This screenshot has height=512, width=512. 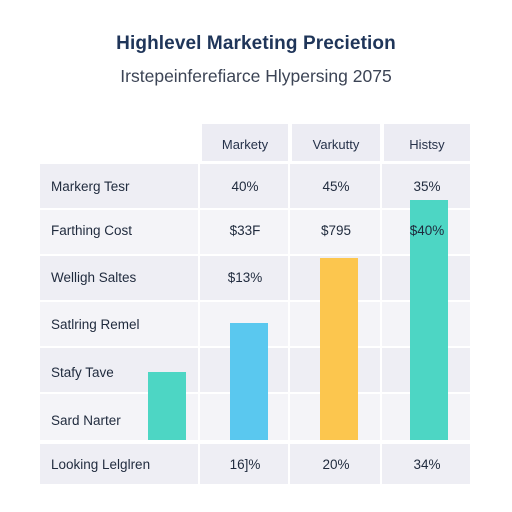 What do you see at coordinates (256, 43) in the screenshot?
I see `chart-title: Highlevel Marketing Precietion` at bounding box center [256, 43].